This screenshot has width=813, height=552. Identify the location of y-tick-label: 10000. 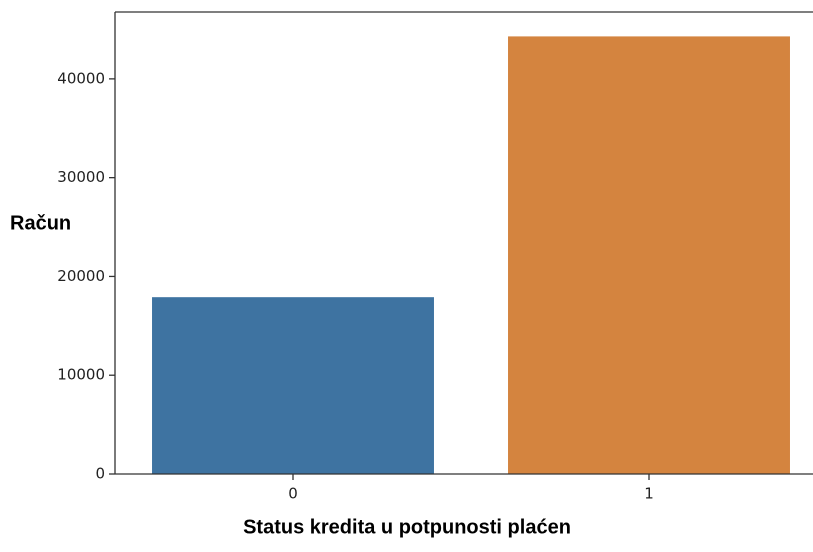
(81, 375).